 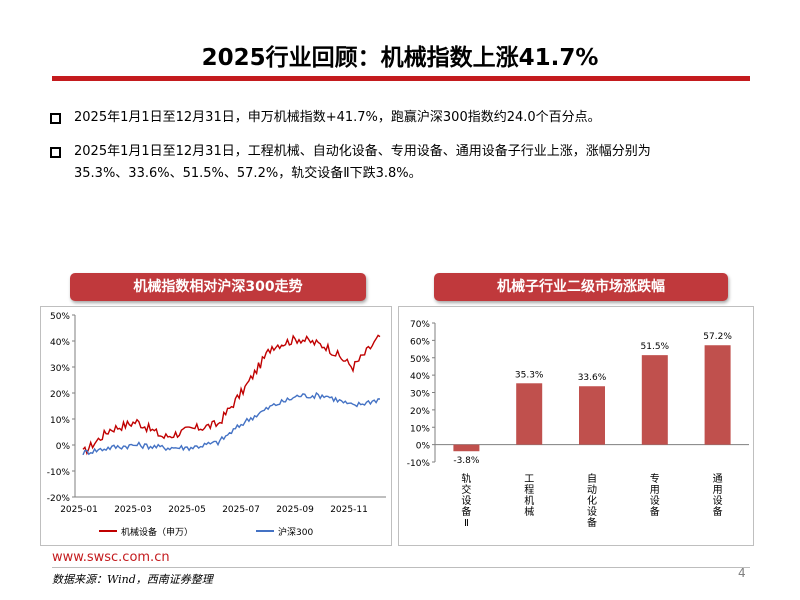 What do you see at coordinates (248, 173) in the screenshot?
I see `bullet-2-line2: 35.3%、33.6%、51.5%、57.2%，轨交设备Ⅱ下跌3.8%。` at bounding box center [248, 173].